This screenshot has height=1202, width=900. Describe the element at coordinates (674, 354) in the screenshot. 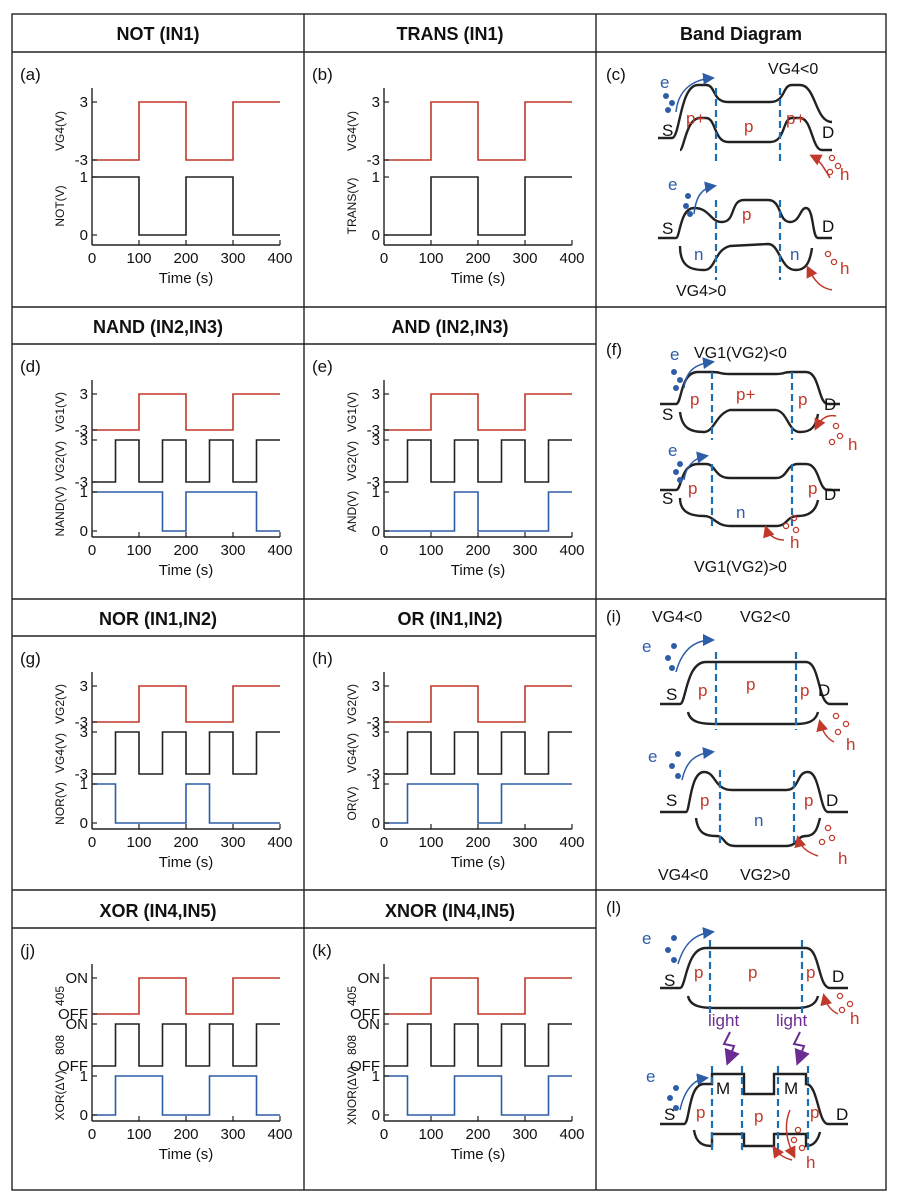

I see `band-f-top-electron: e` at that location.